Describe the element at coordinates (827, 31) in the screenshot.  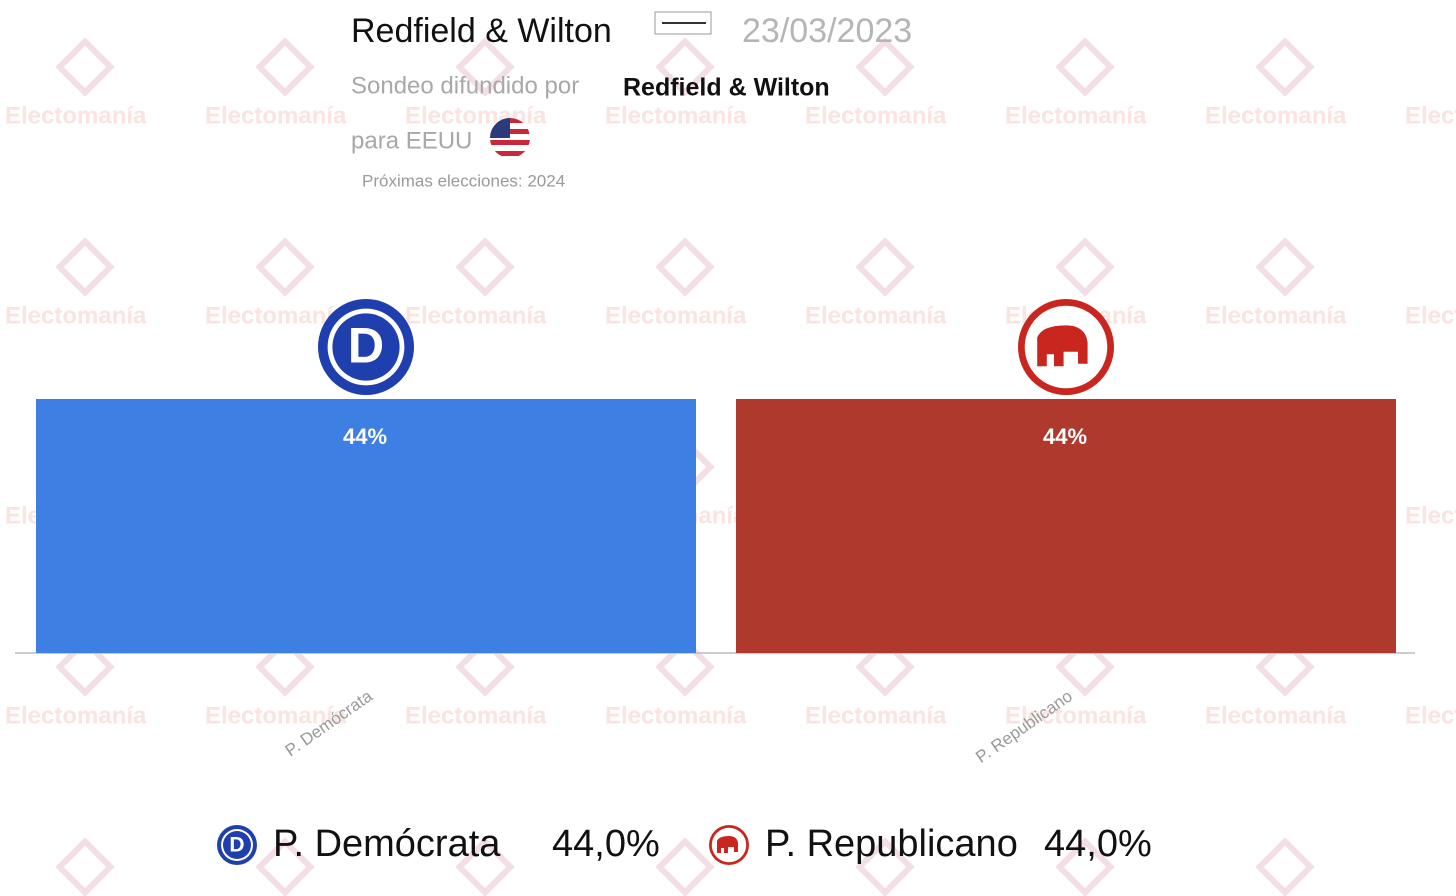
I see `poll-date: 23/03/2023` at that location.